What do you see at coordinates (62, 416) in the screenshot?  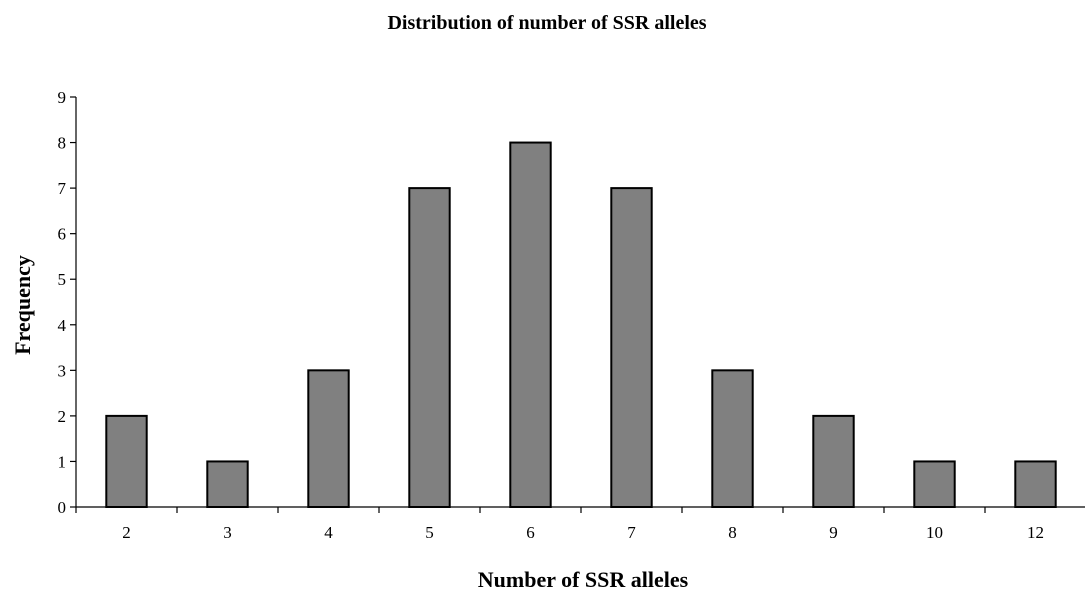 I see `y-tick-label-2: 2` at bounding box center [62, 416].